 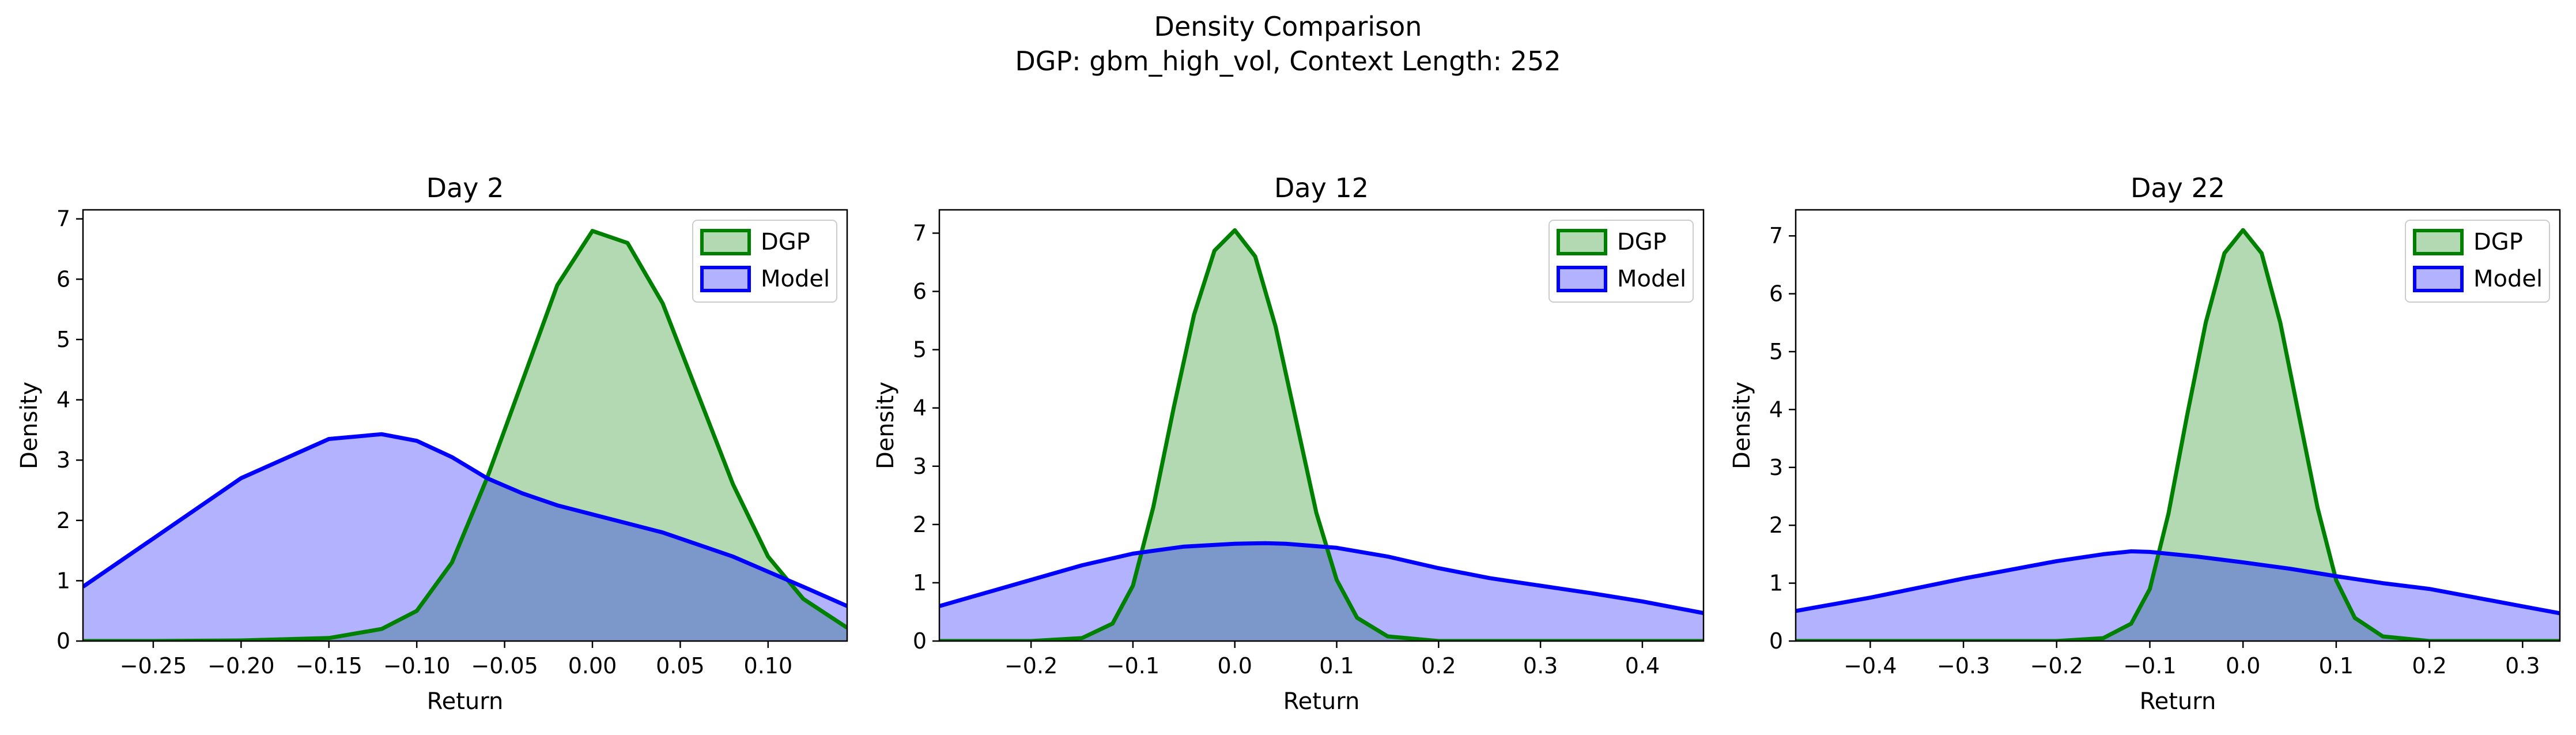 What do you see at coordinates (1322, 187) in the screenshot?
I see `subplot-title: Day 12` at bounding box center [1322, 187].